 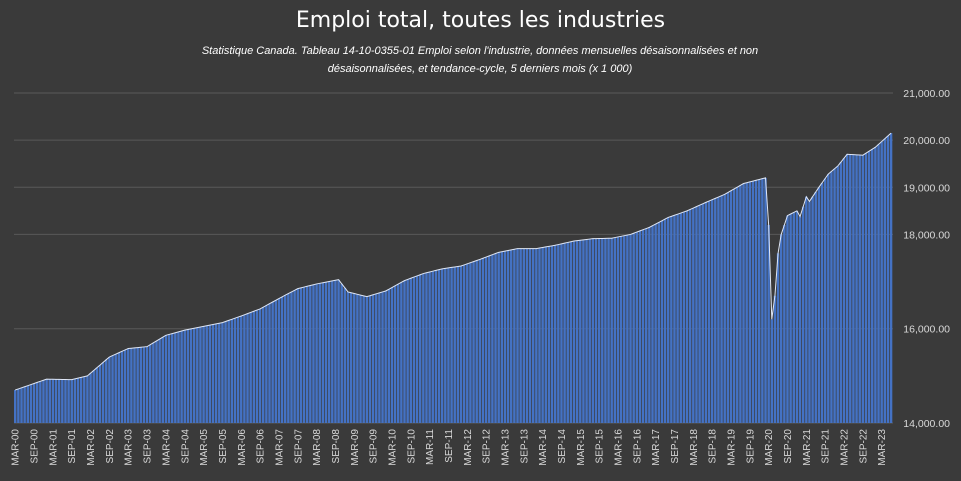 I want to click on x-tick-label: SEP-19, so click(x=750, y=446).